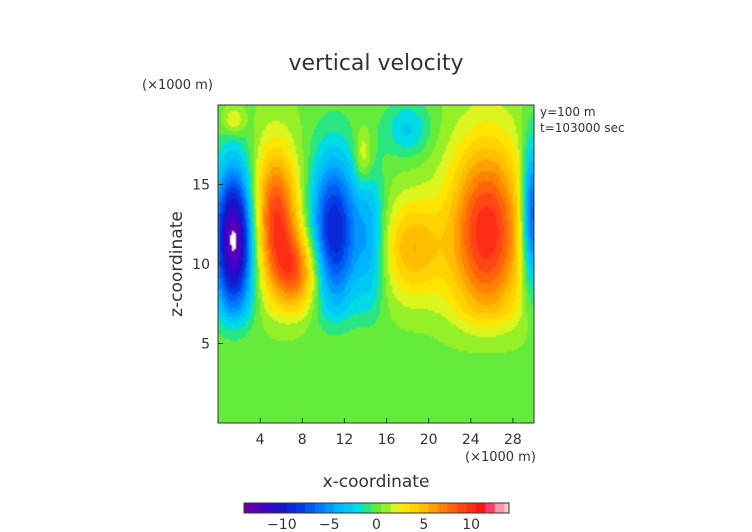  I want to click on x-axis-label: x-coordinate, so click(376, 482).